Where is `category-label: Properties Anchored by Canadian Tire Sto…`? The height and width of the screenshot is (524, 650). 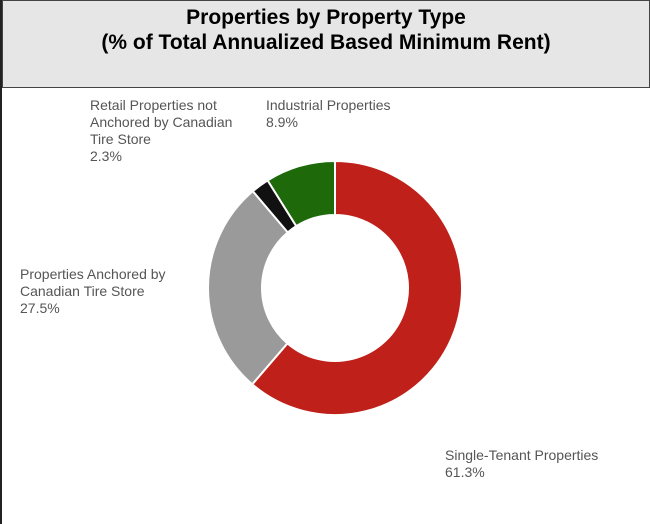
category-label: Properties Anchored by Canadian Tire Sto… is located at coordinates (93, 282).